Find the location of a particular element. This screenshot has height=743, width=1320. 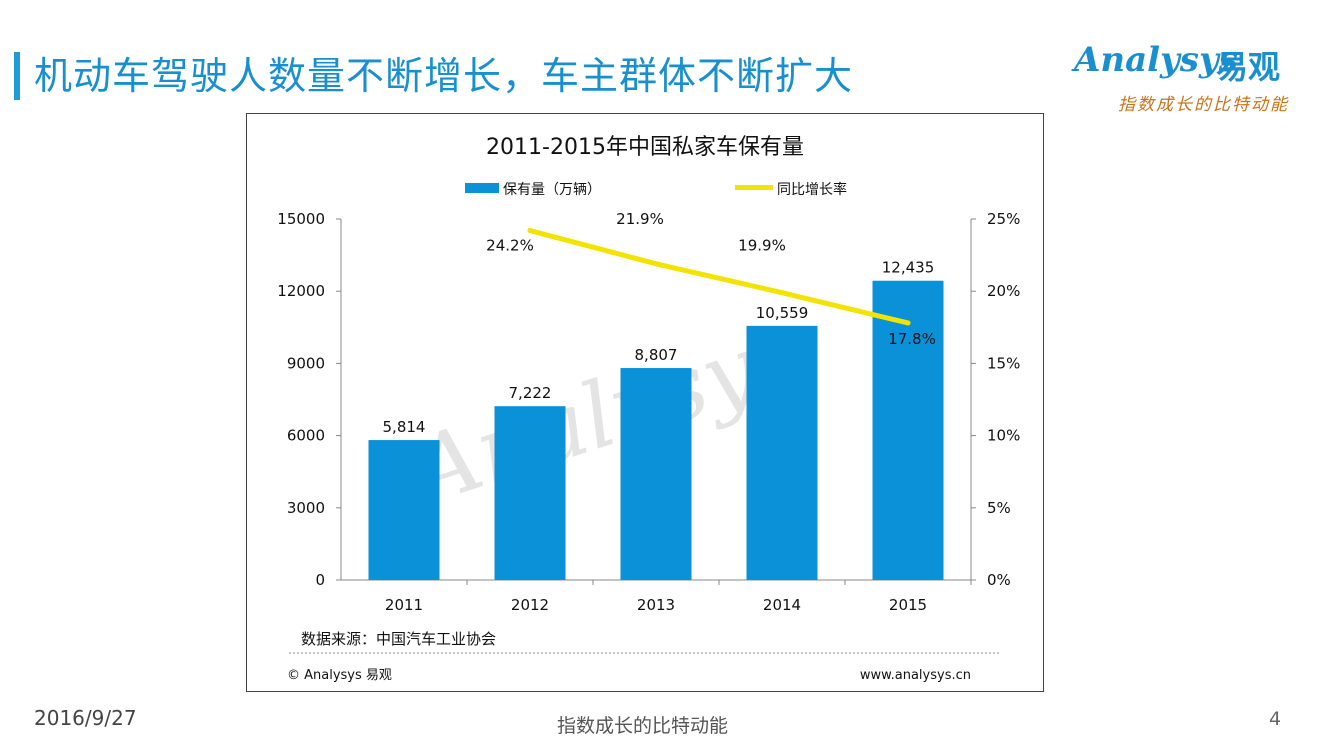

growth-label: 19.9% is located at coordinates (762, 246).